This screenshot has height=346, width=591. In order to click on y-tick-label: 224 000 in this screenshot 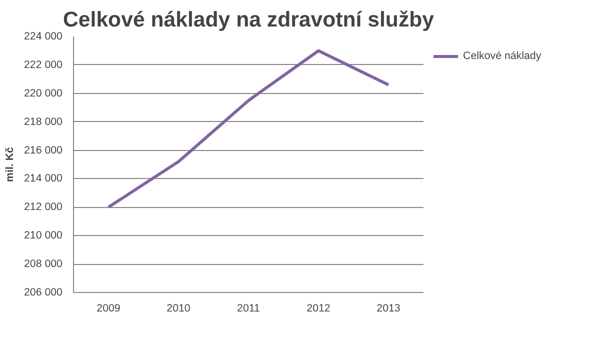, I will do `click(43, 36)`.